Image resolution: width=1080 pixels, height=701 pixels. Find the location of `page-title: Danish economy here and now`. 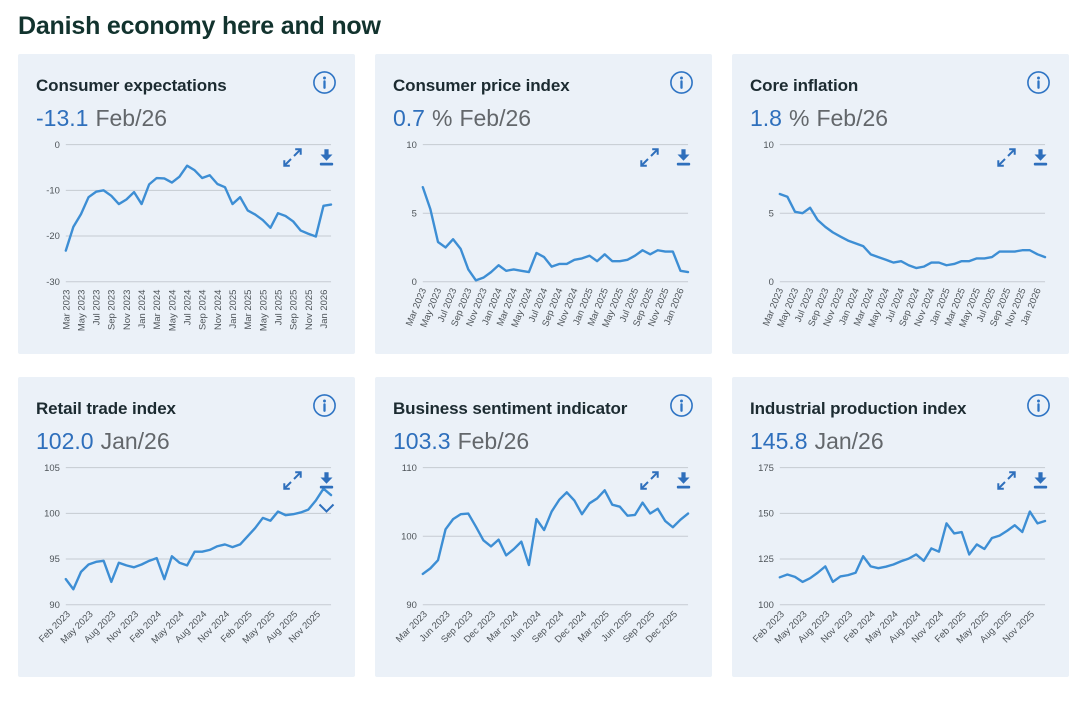

page-title: Danish economy here and now is located at coordinates (199, 26).